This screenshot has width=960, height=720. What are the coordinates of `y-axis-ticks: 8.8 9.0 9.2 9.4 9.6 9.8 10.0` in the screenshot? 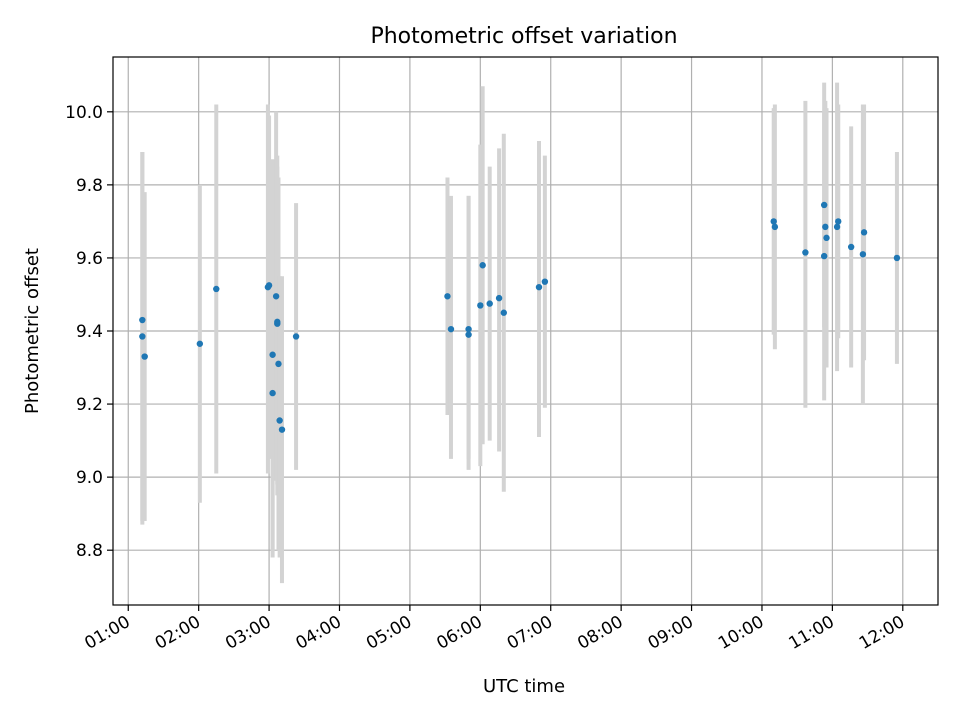 It's located at (89, 332).